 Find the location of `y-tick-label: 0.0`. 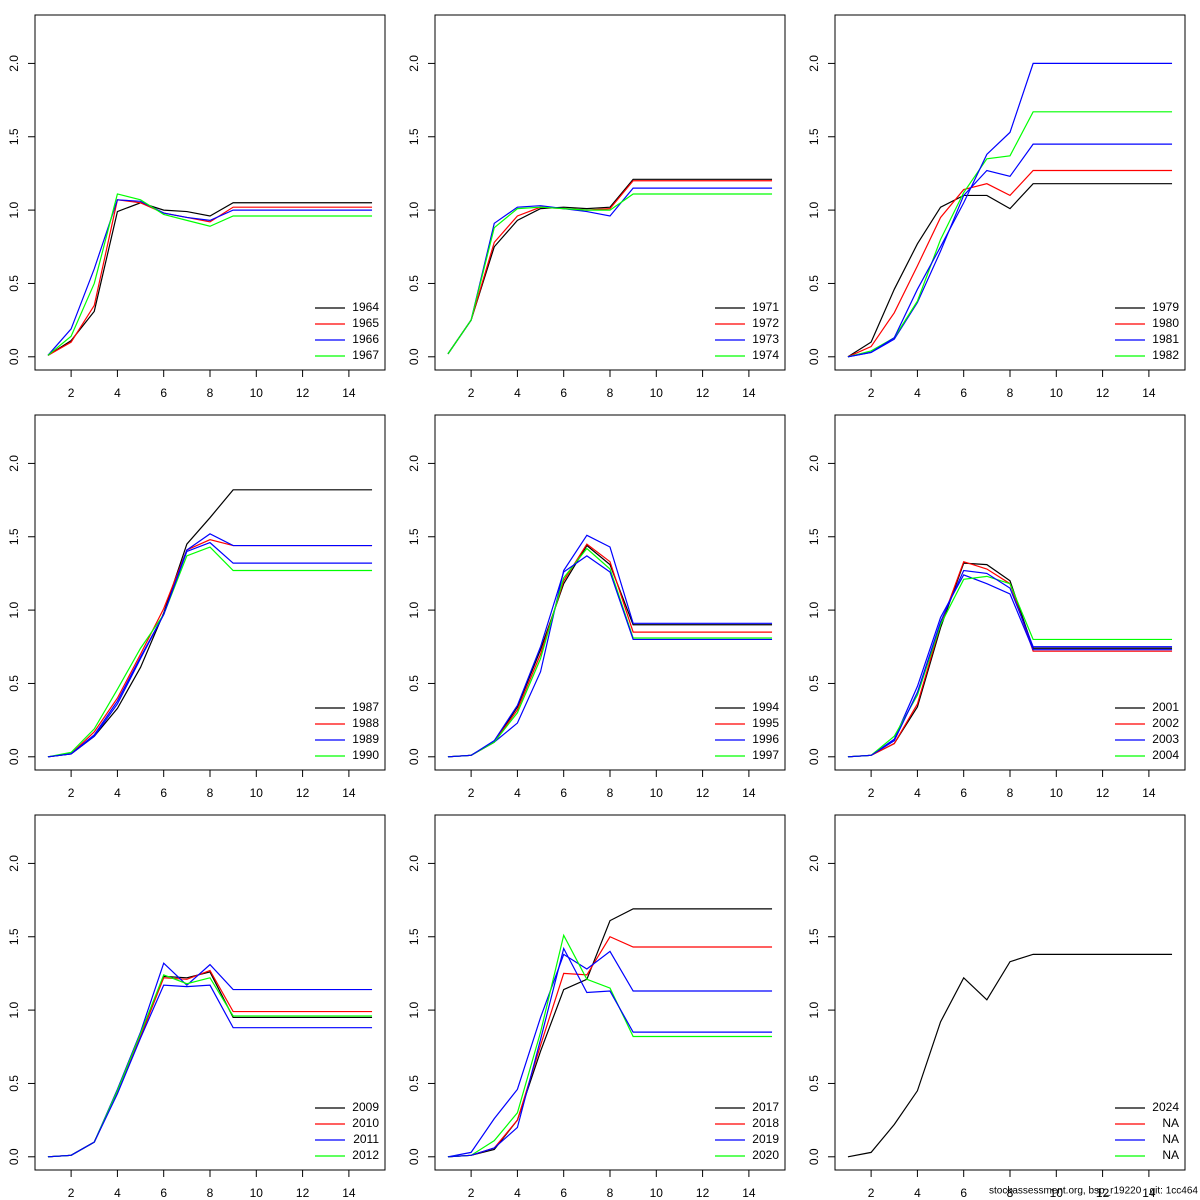

y-tick-label: 0.0 is located at coordinates (814, 1156).